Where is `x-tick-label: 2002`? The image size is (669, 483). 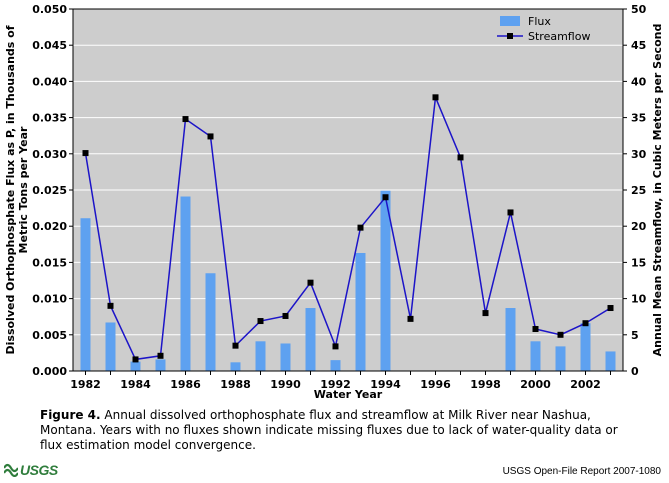 x-tick-label: 2002 is located at coordinates (585, 384).